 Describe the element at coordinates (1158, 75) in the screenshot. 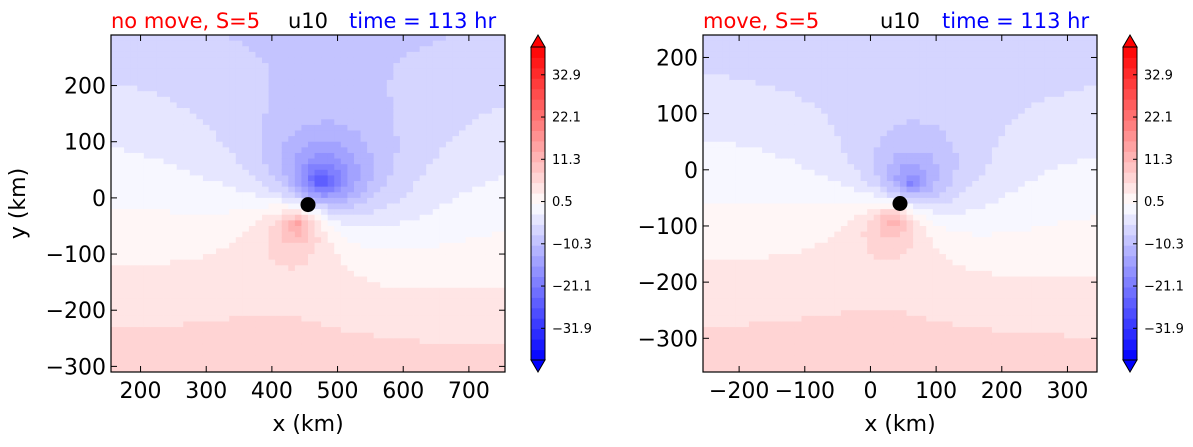

I see `colorbar-tick-label: 32.9` at that location.